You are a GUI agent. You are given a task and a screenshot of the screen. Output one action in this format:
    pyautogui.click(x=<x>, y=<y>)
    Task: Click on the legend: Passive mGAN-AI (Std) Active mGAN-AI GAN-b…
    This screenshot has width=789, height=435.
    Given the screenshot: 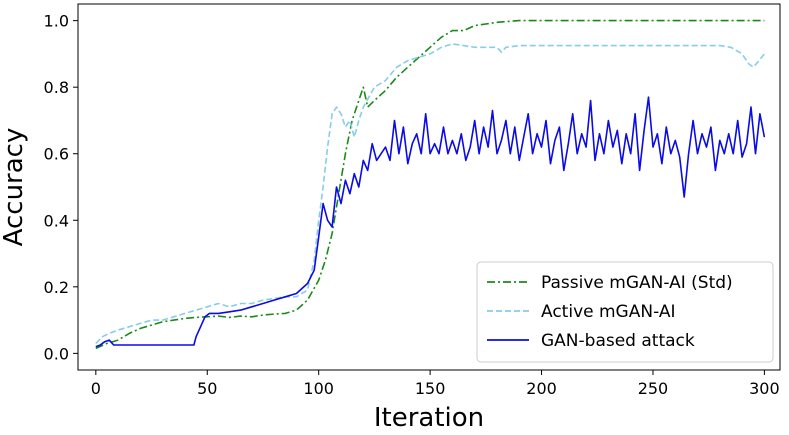 What is the action you would take?
    pyautogui.click(x=625, y=312)
    